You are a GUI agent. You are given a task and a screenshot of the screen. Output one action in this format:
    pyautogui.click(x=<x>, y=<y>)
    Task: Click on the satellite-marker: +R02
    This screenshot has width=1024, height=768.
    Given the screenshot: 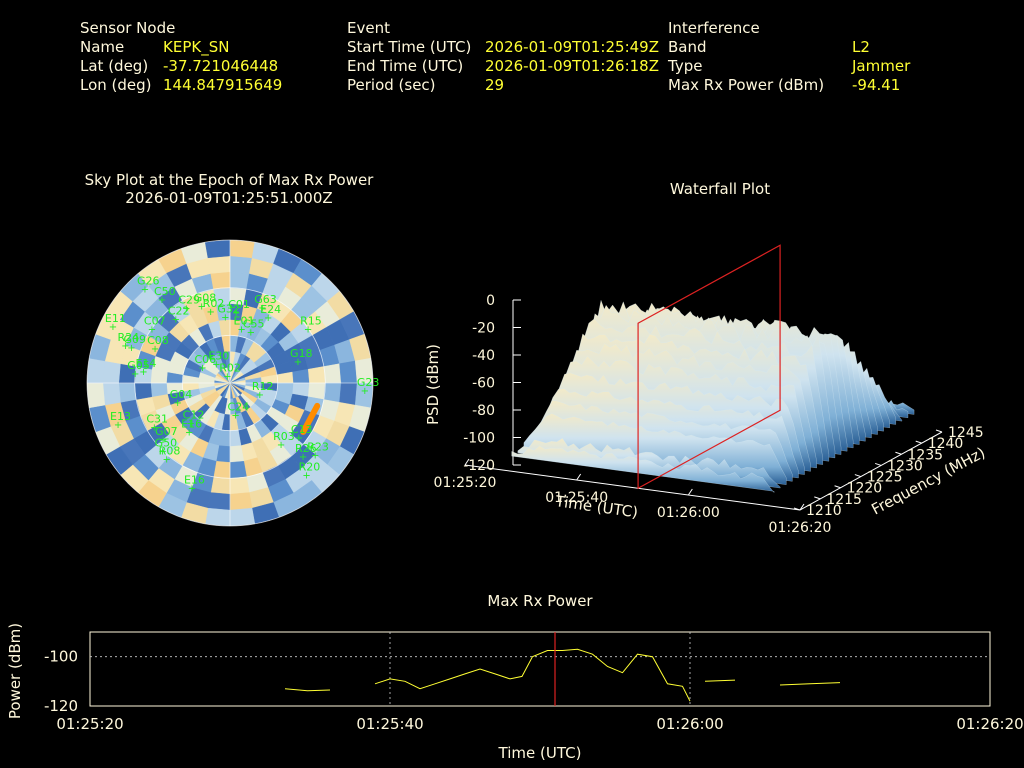 What is the action you would take?
    pyautogui.click(x=230, y=372)
    